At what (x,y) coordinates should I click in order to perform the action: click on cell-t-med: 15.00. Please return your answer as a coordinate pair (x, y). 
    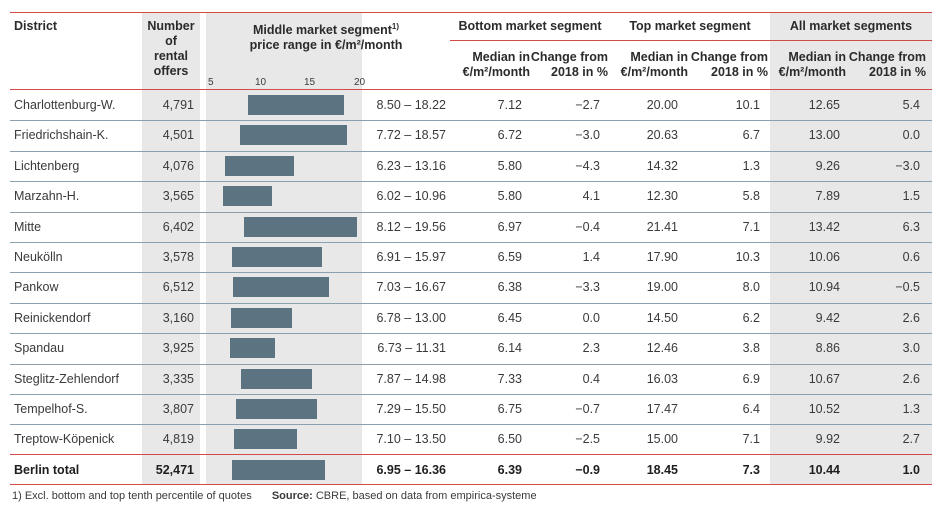
    Looking at the image, I should click on (662, 439).